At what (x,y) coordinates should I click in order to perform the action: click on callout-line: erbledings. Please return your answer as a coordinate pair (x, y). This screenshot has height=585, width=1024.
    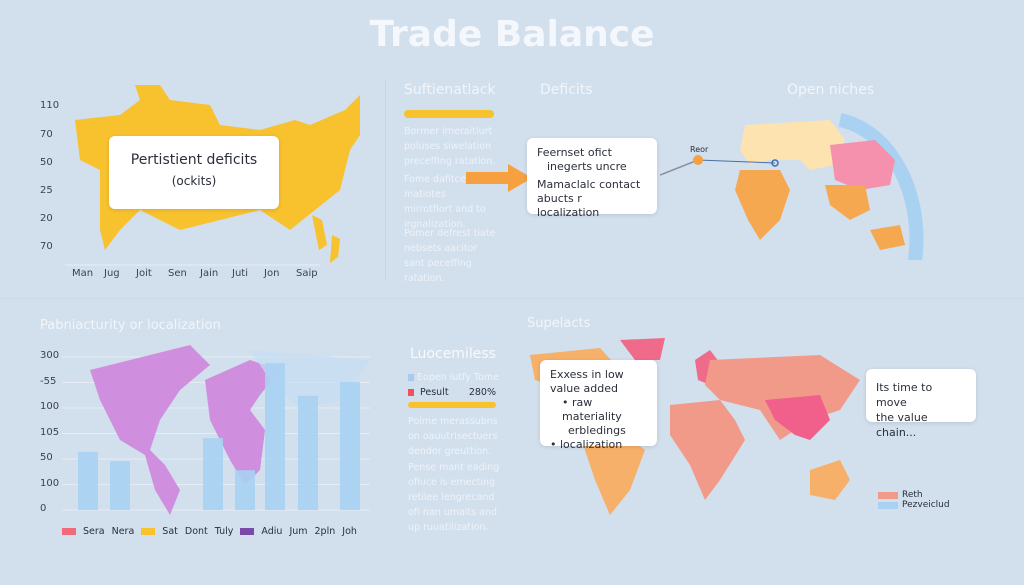
    Looking at the image, I should click on (597, 430).